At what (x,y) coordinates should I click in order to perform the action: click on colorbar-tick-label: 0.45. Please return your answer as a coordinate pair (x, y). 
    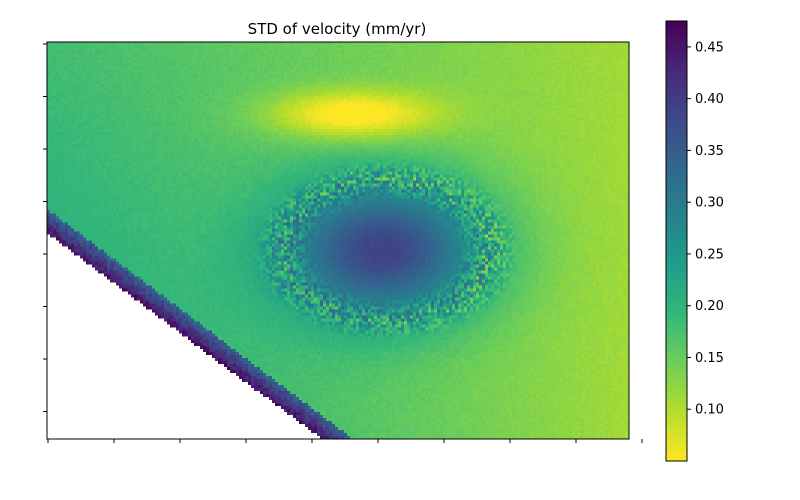
    Looking at the image, I should click on (709, 47).